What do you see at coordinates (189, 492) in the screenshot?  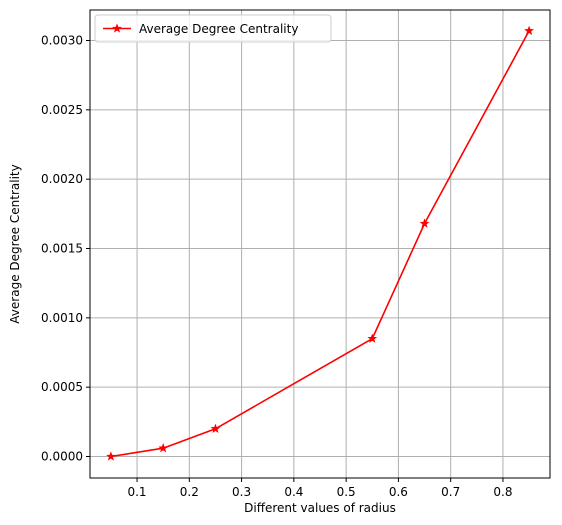 I see `x-tick-label: 0.2` at bounding box center [189, 492].